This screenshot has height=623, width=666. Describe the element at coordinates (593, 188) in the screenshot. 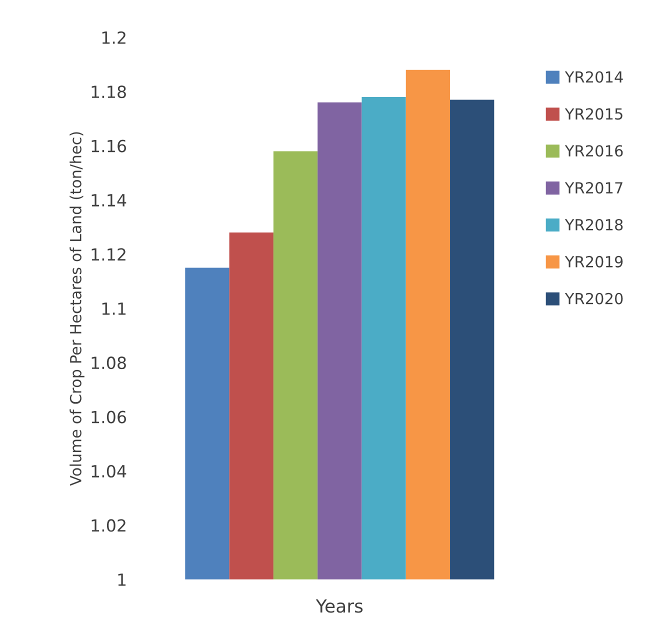

I see `legend-label: YR2017` at that location.